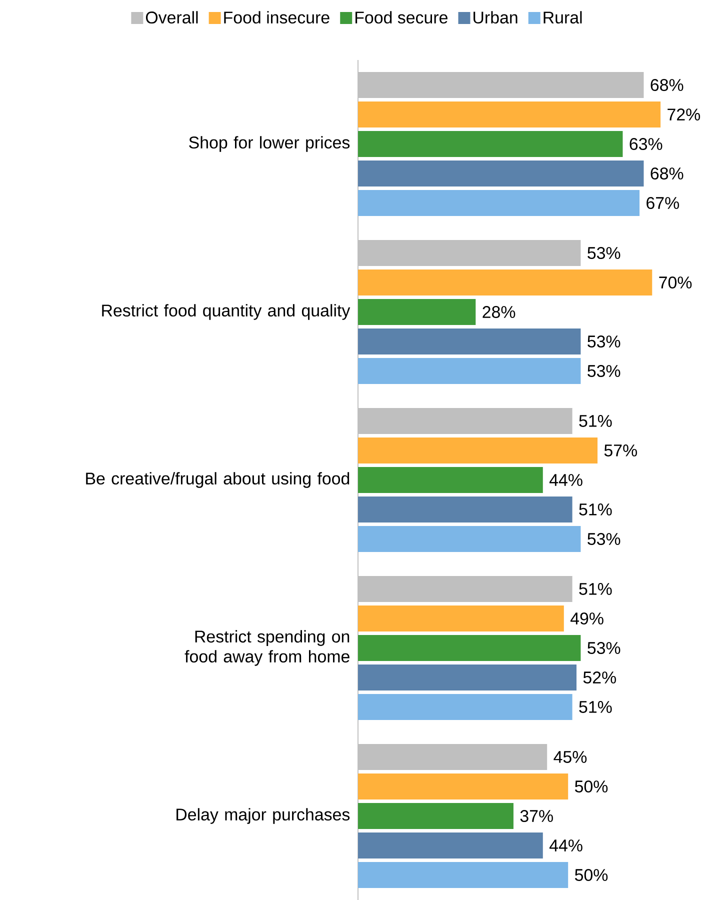 This screenshot has height=900, width=715. Describe the element at coordinates (684, 114) in the screenshot. I see `data-label: 72%` at that location.